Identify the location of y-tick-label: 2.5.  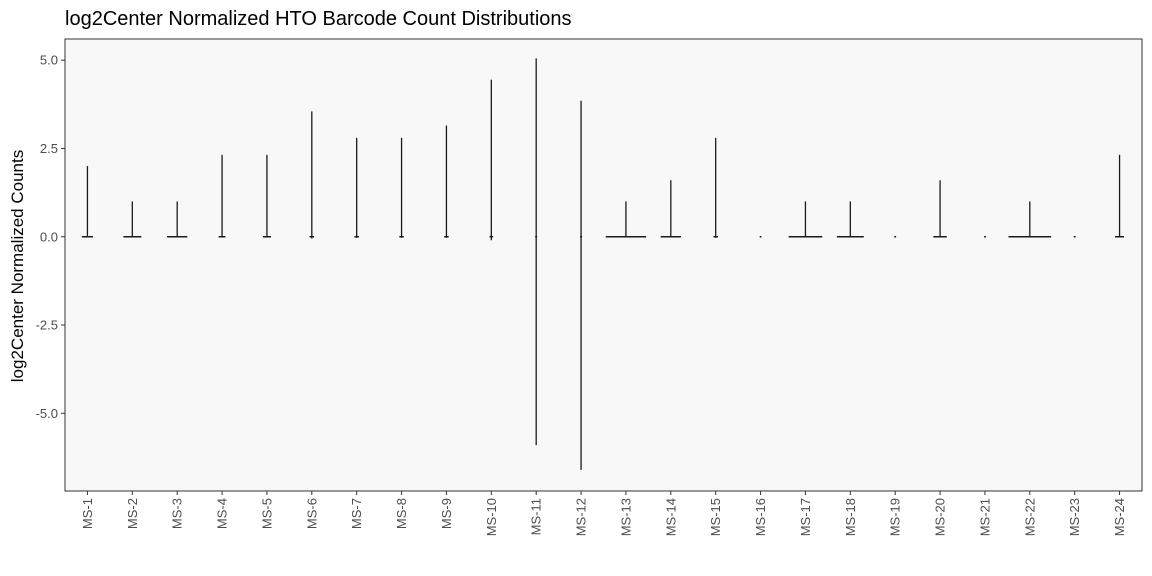
(49, 148).